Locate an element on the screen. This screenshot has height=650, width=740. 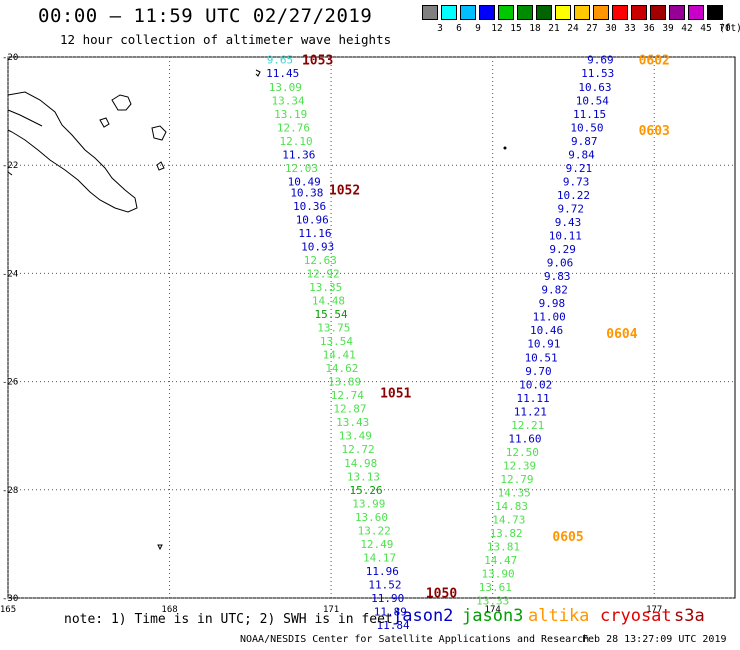
wave-height-value: 13.54 is located at coordinates (336, 341).